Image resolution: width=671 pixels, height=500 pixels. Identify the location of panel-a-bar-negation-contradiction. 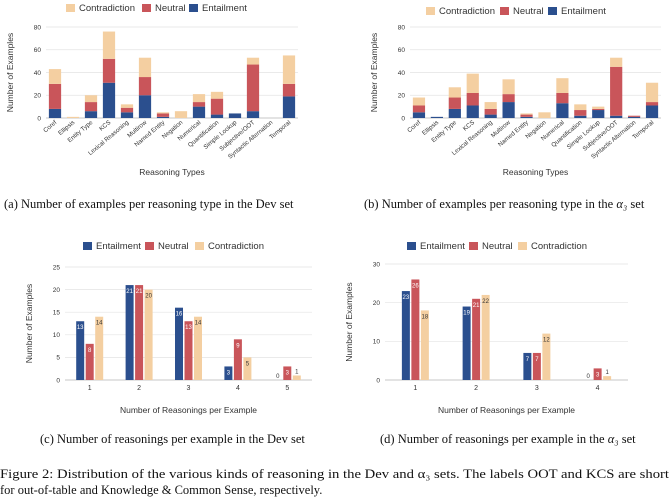
(181, 114).